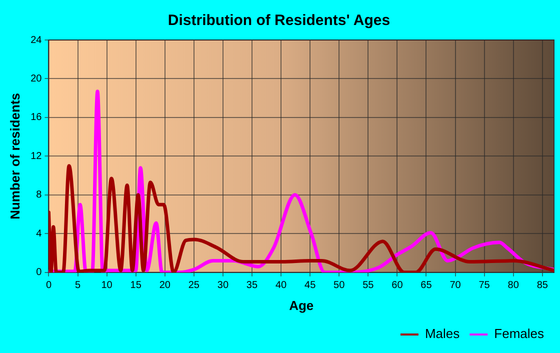 The height and width of the screenshot is (353, 560). I want to click on x-tick-label: 70, so click(456, 286).